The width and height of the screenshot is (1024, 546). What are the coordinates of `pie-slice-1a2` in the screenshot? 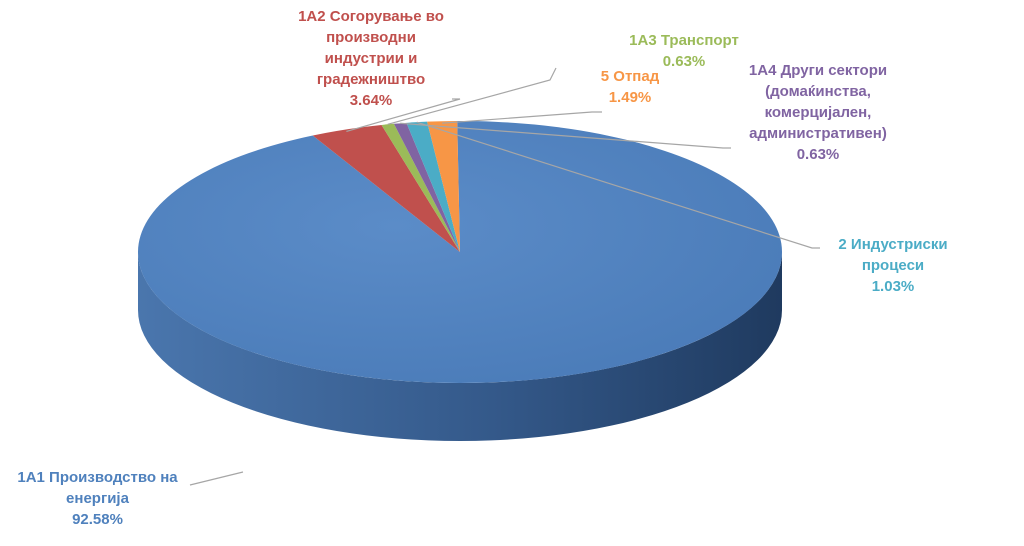 It's located at (386, 188).